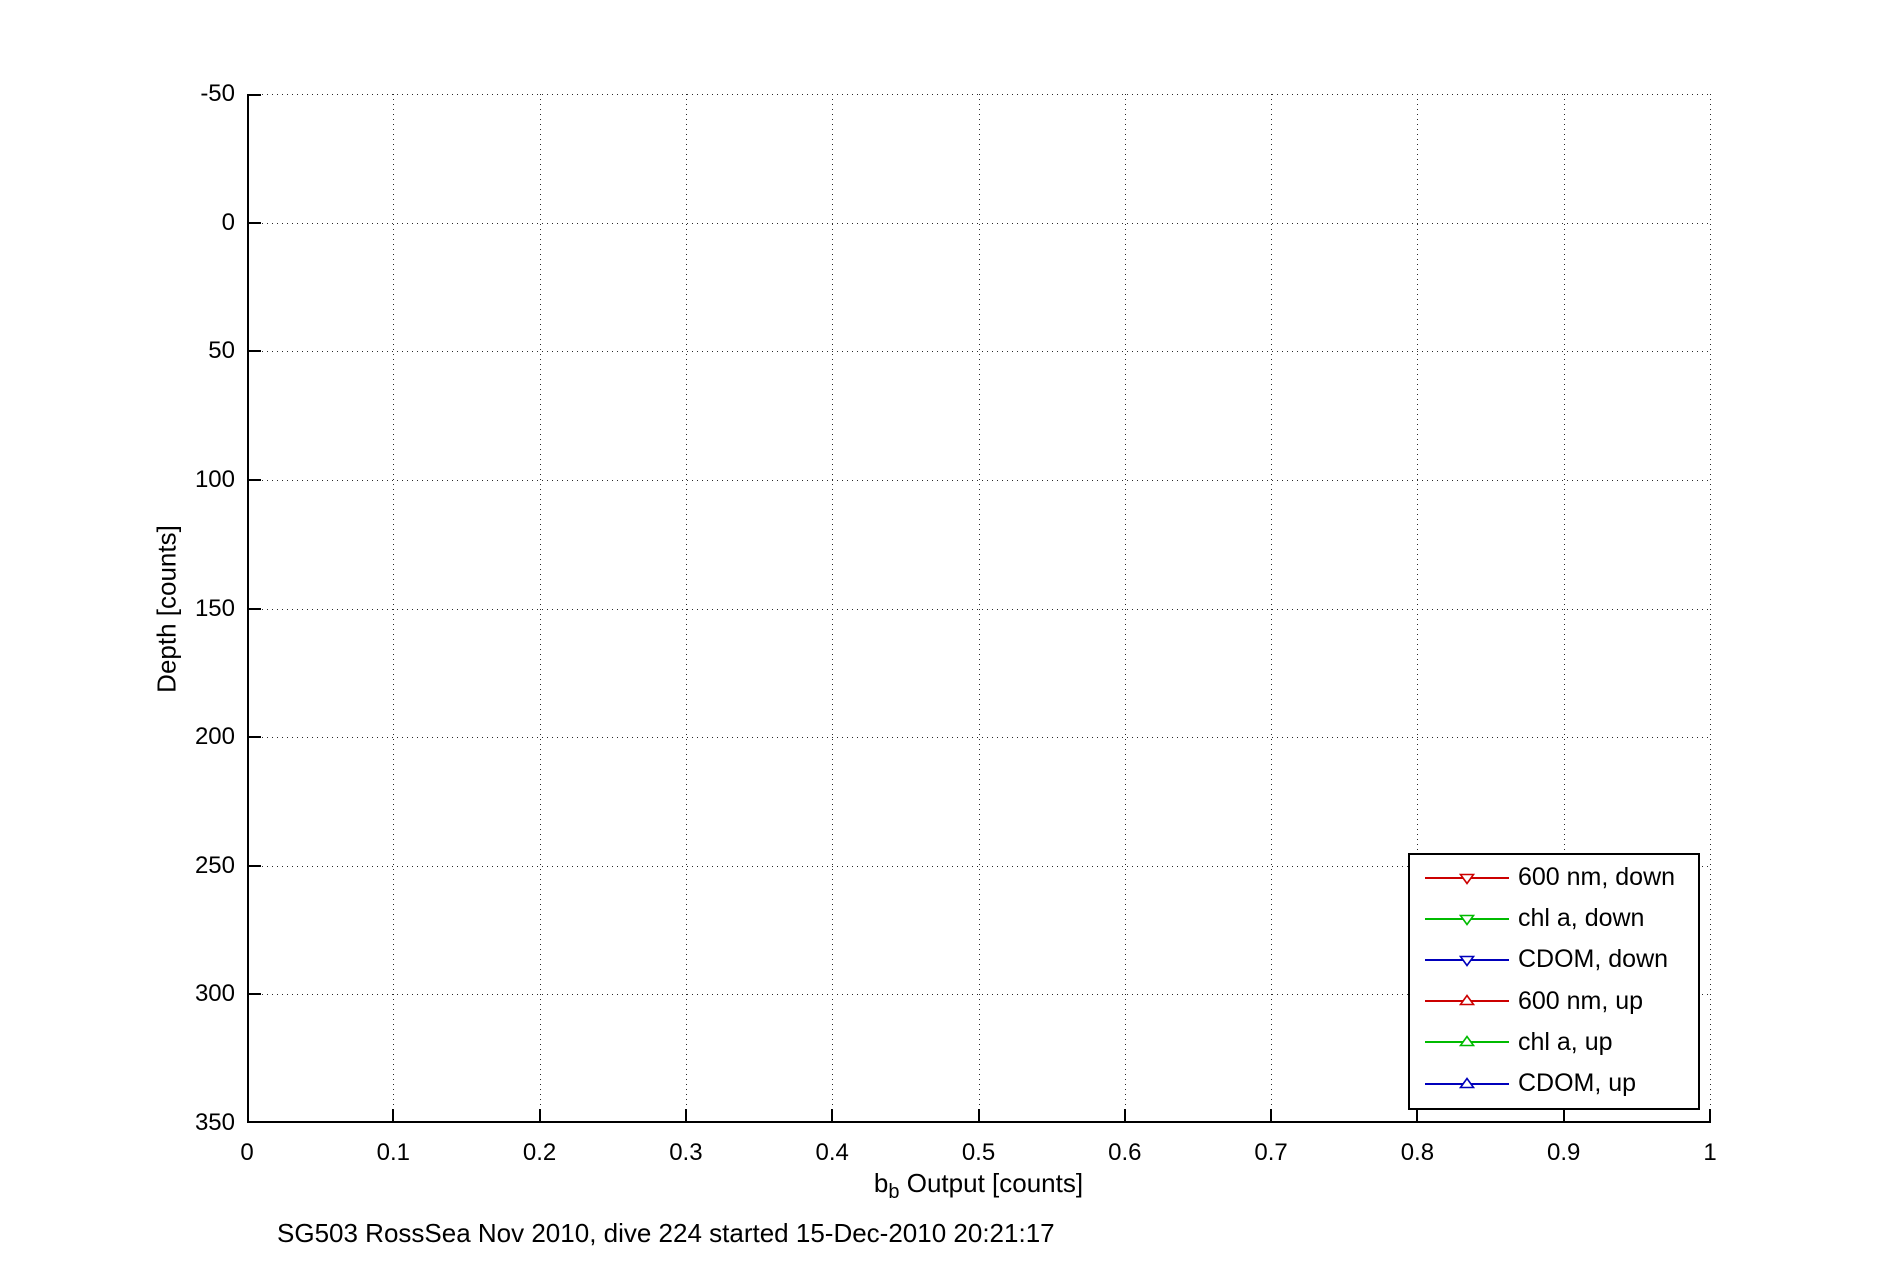  What do you see at coordinates (247, 1152) in the screenshot?
I see `x-tick-label: 0` at bounding box center [247, 1152].